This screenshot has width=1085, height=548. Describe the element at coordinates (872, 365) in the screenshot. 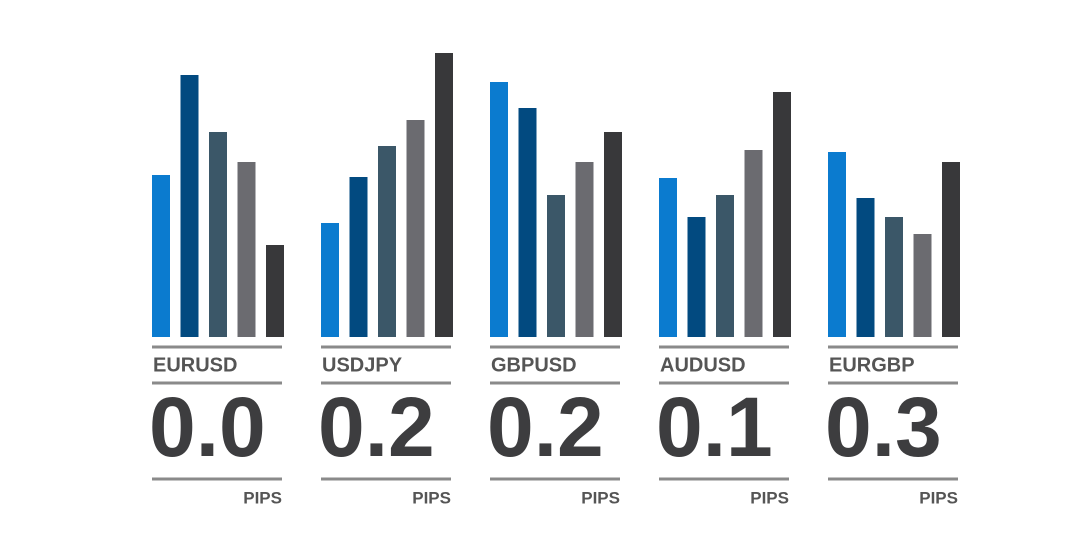

I see `pair-label: EURGBP` at that location.